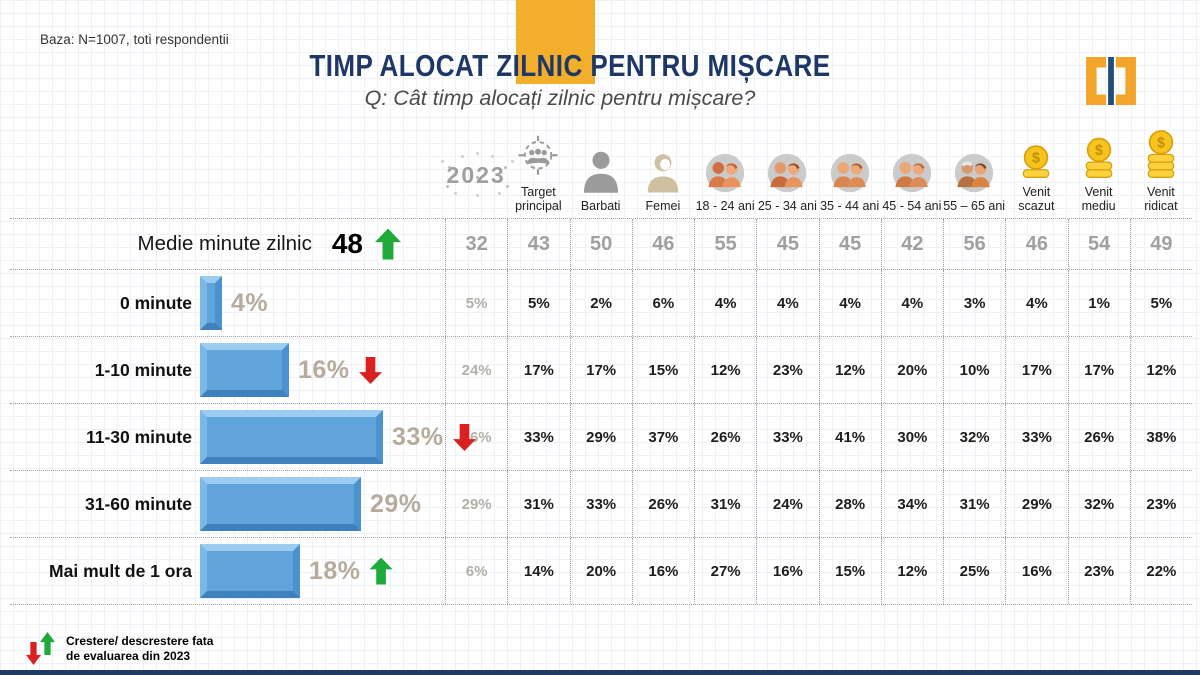 The height and width of the screenshot is (675, 1200). What do you see at coordinates (538, 244) in the screenshot?
I see `value-cell: 43` at bounding box center [538, 244].